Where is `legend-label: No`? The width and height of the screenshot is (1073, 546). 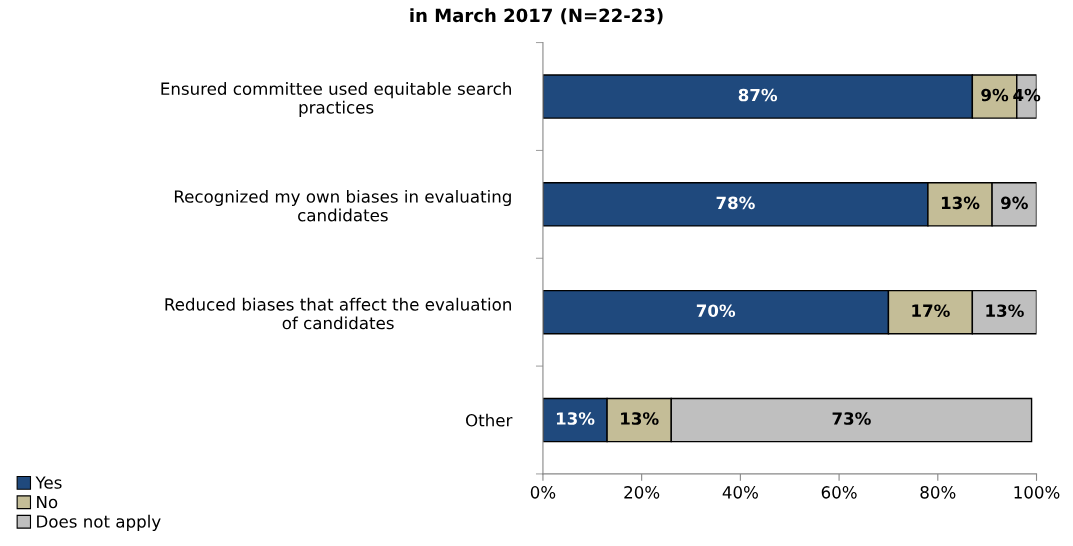
legend-label: No is located at coordinates (47, 502).